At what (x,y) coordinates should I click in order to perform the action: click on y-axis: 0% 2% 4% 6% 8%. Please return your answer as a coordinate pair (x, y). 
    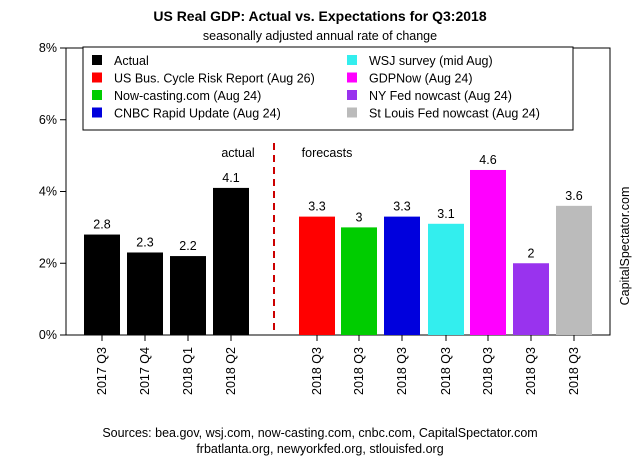
    Looking at the image, I should click on (52, 191).